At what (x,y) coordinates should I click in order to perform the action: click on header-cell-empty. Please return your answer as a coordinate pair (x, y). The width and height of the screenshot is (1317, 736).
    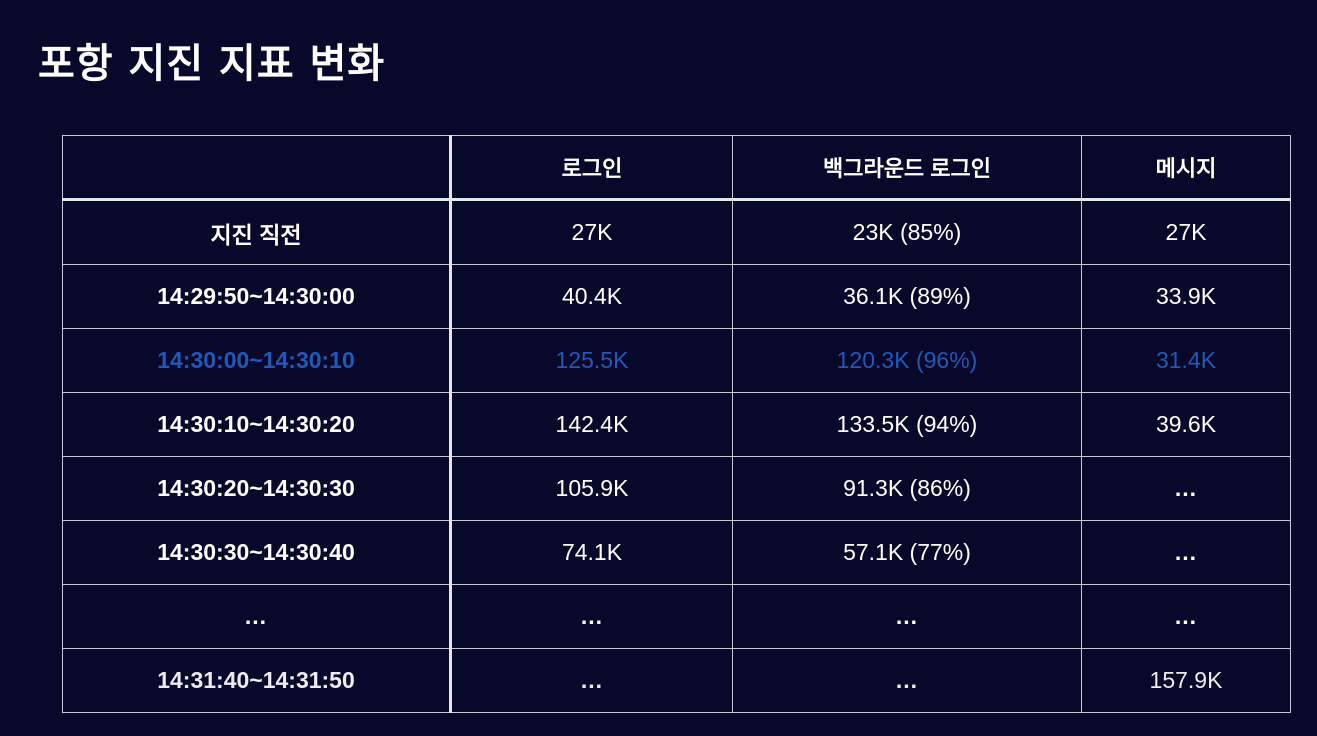
    Looking at the image, I should click on (257, 168).